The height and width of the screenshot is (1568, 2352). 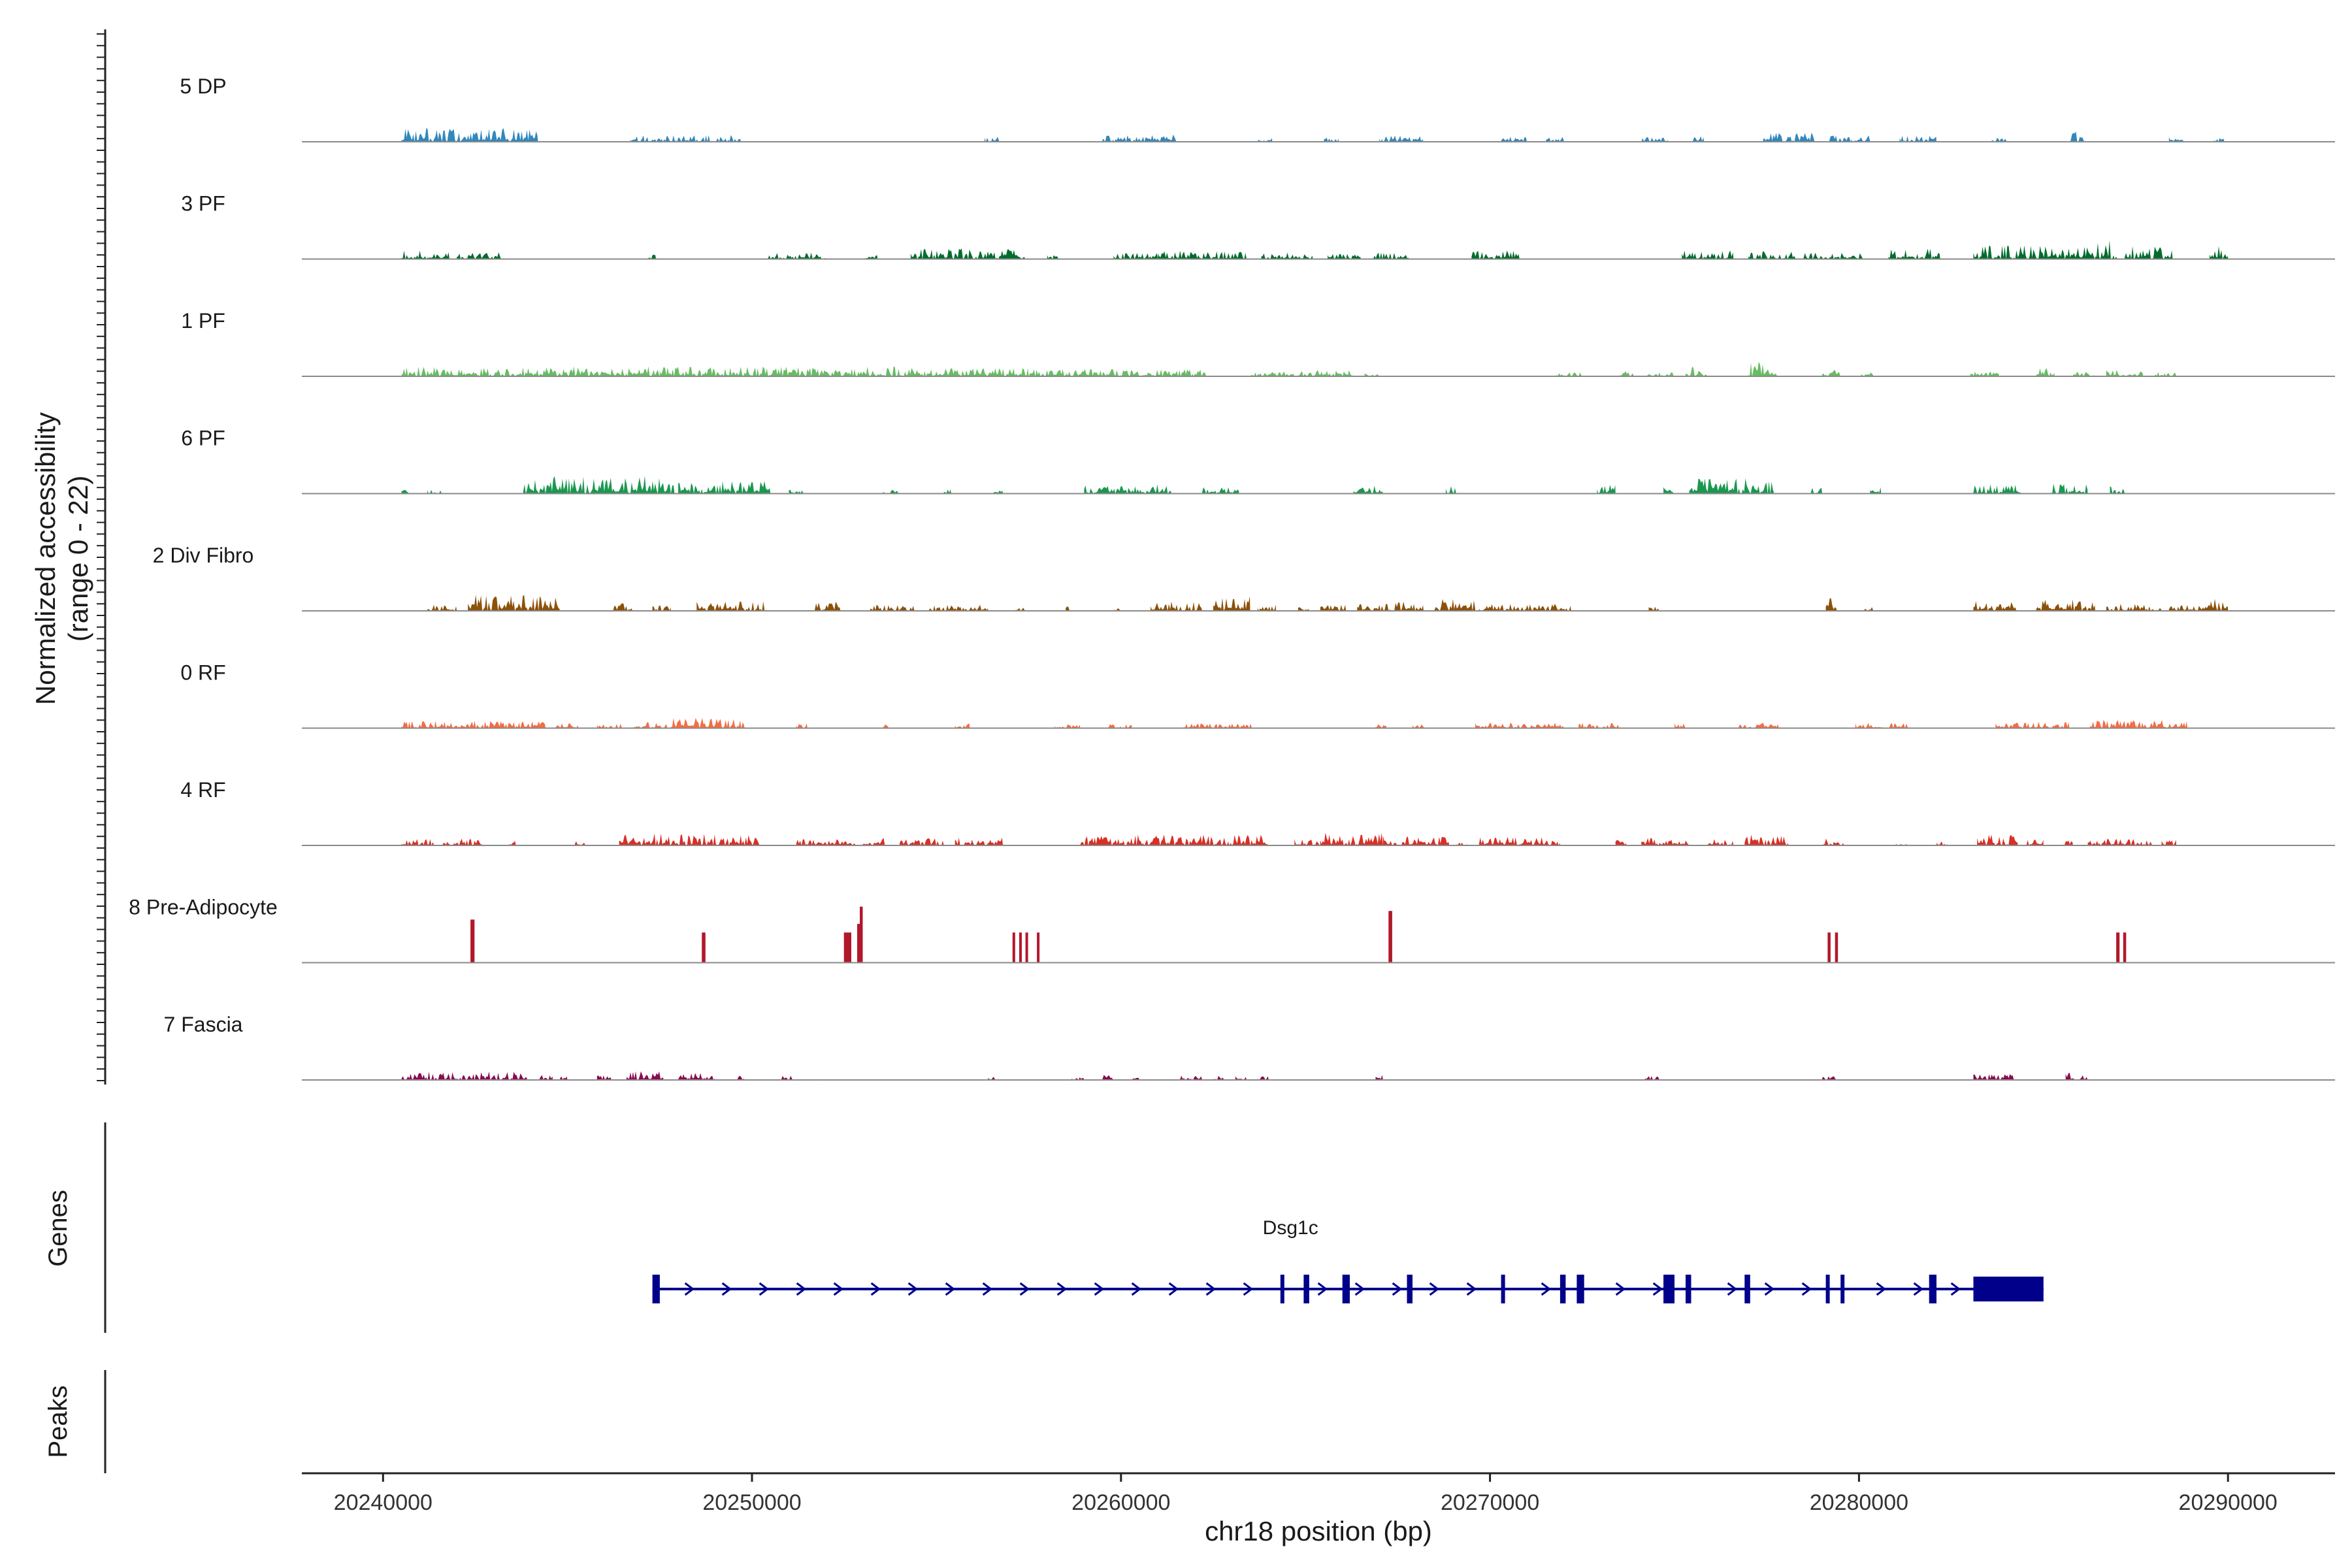 I want to click on track-label: 0 RF, so click(x=202, y=673).